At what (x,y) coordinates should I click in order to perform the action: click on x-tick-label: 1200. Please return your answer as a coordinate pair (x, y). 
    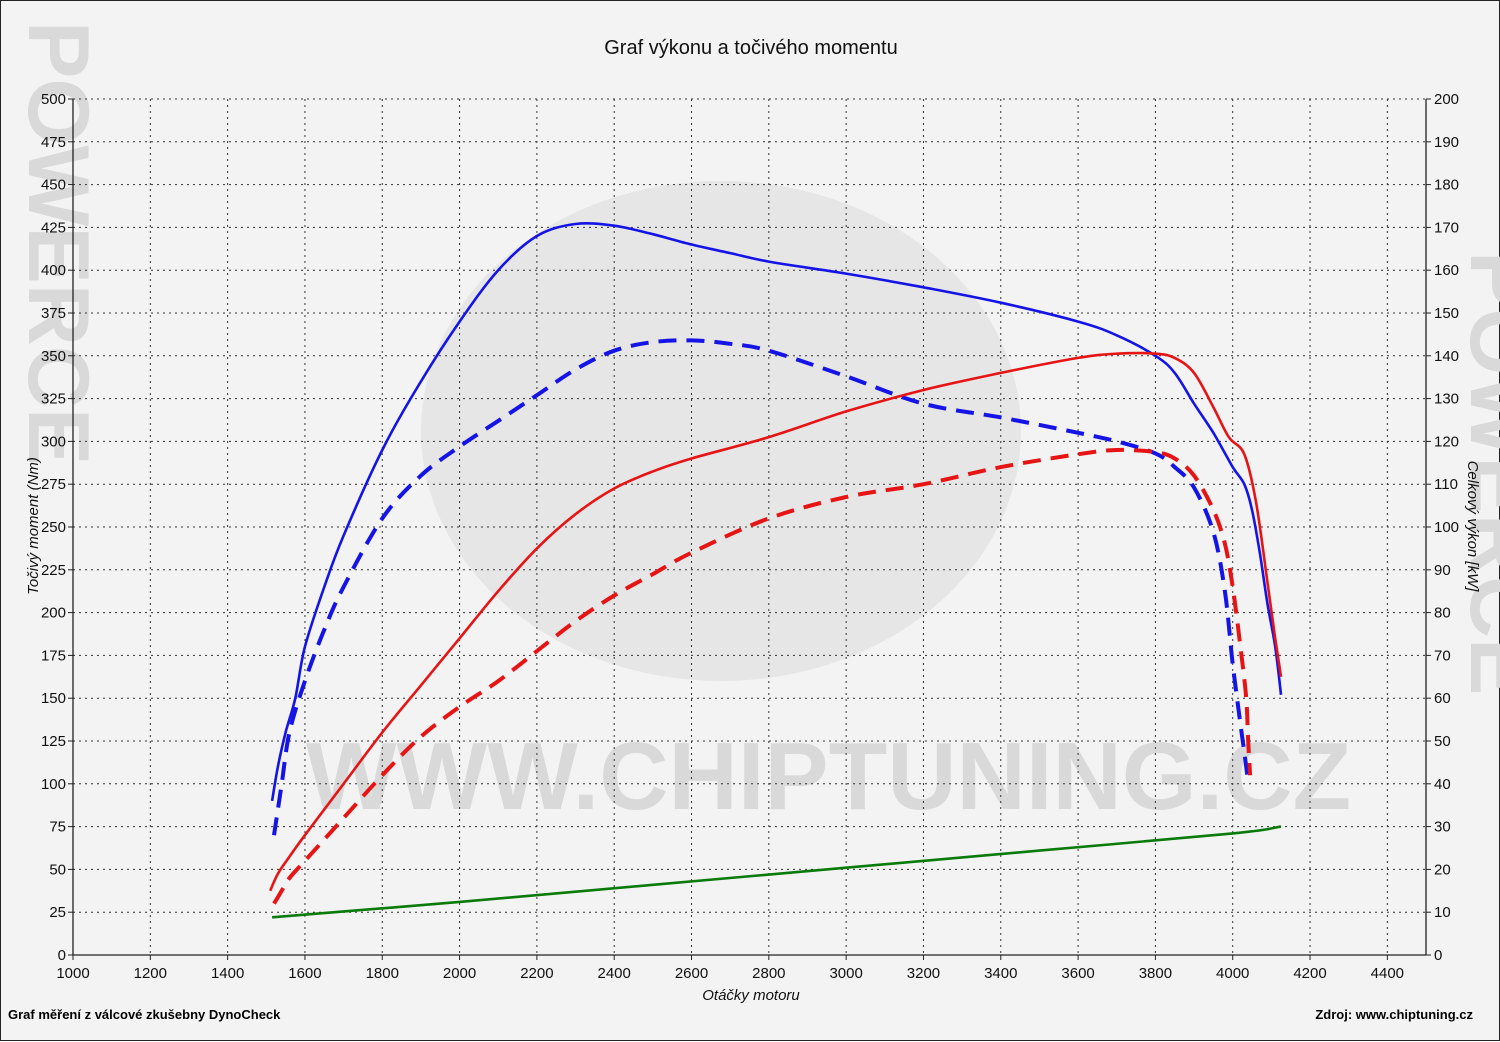
    Looking at the image, I should click on (150, 973).